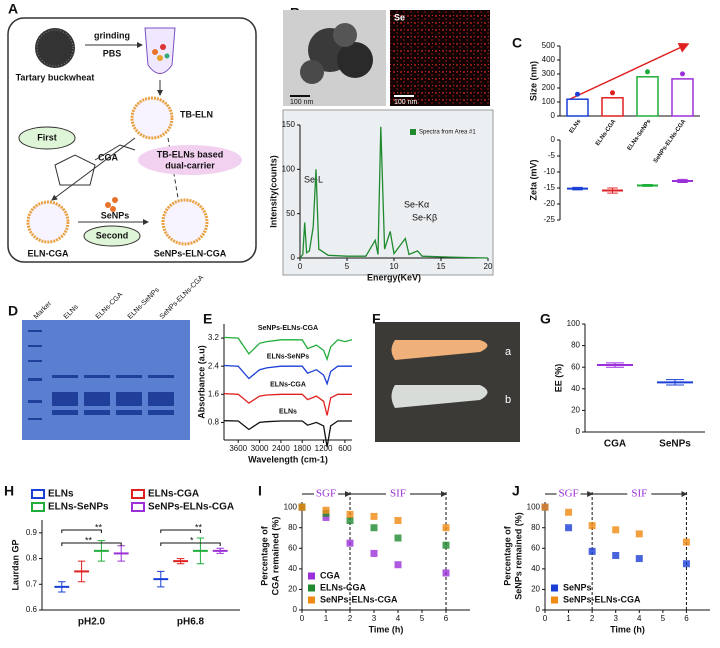  I want to click on y-tick-label: 500, so click(549, 45).